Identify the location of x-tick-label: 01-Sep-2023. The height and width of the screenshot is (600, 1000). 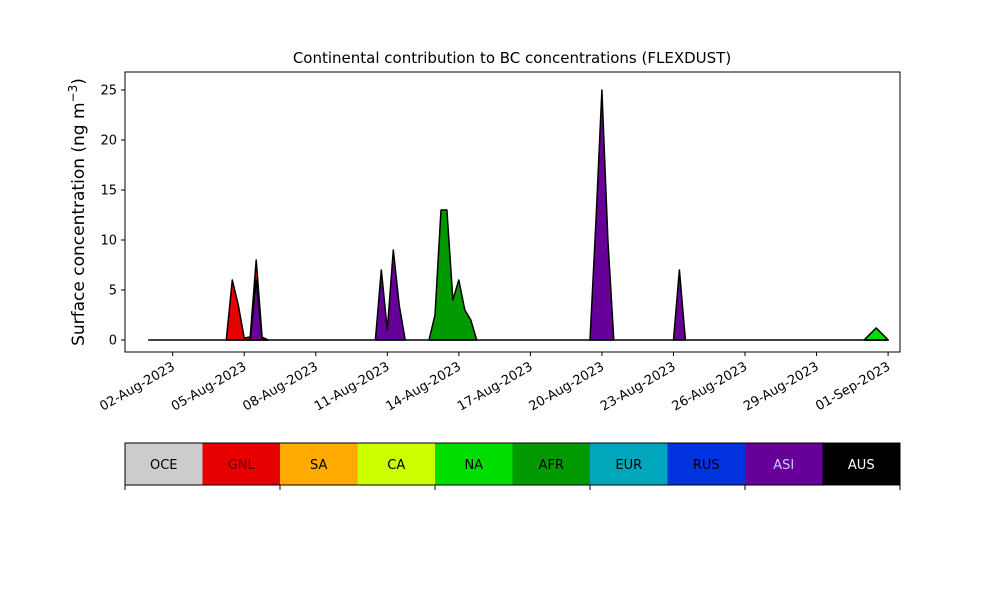
(853, 386).